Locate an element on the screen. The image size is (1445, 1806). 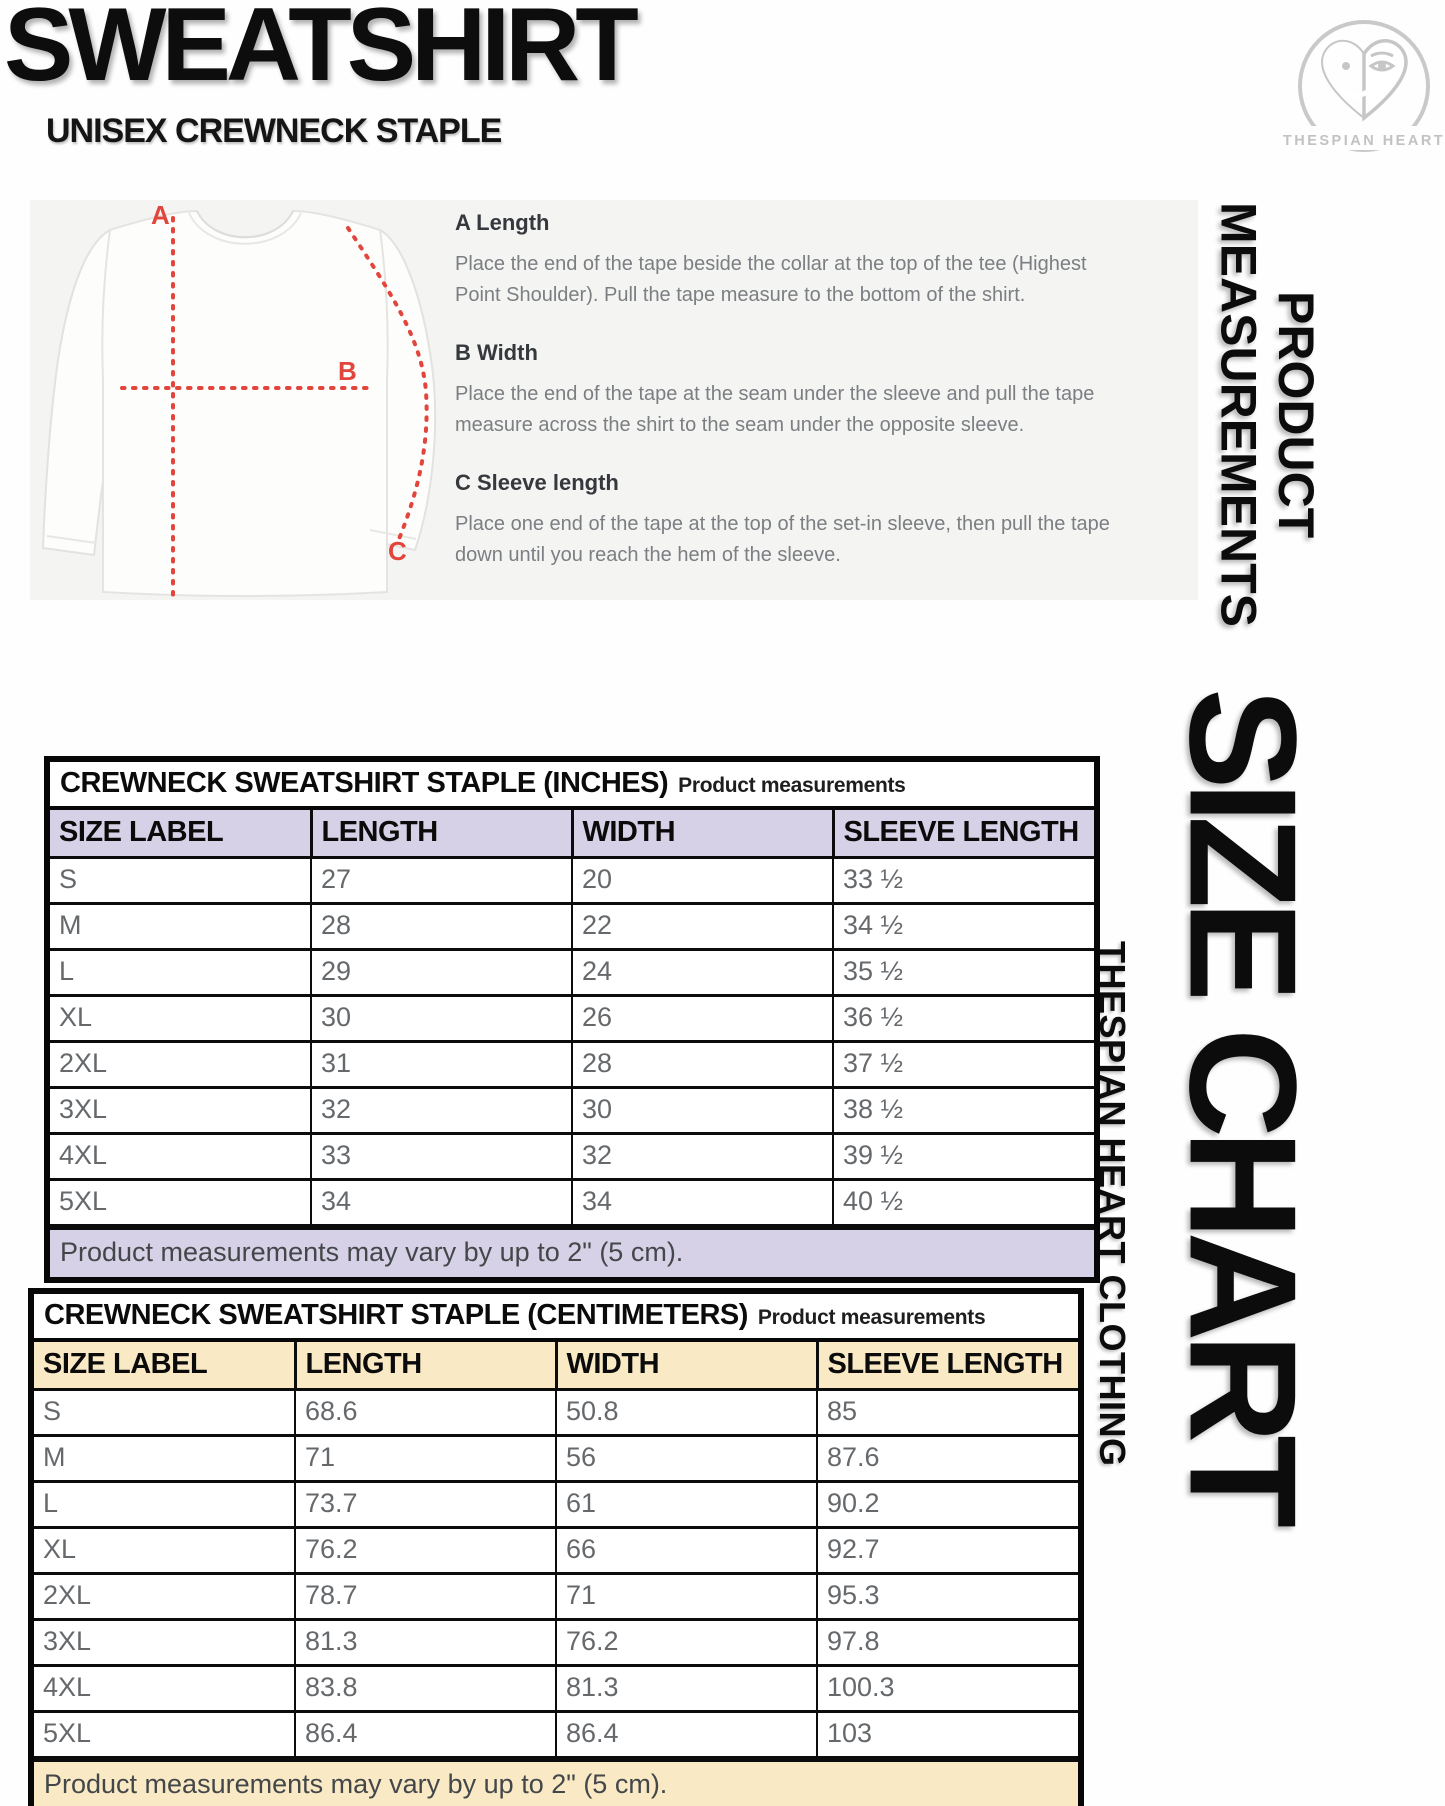
instruction-heading-a: A Length is located at coordinates (502, 222).